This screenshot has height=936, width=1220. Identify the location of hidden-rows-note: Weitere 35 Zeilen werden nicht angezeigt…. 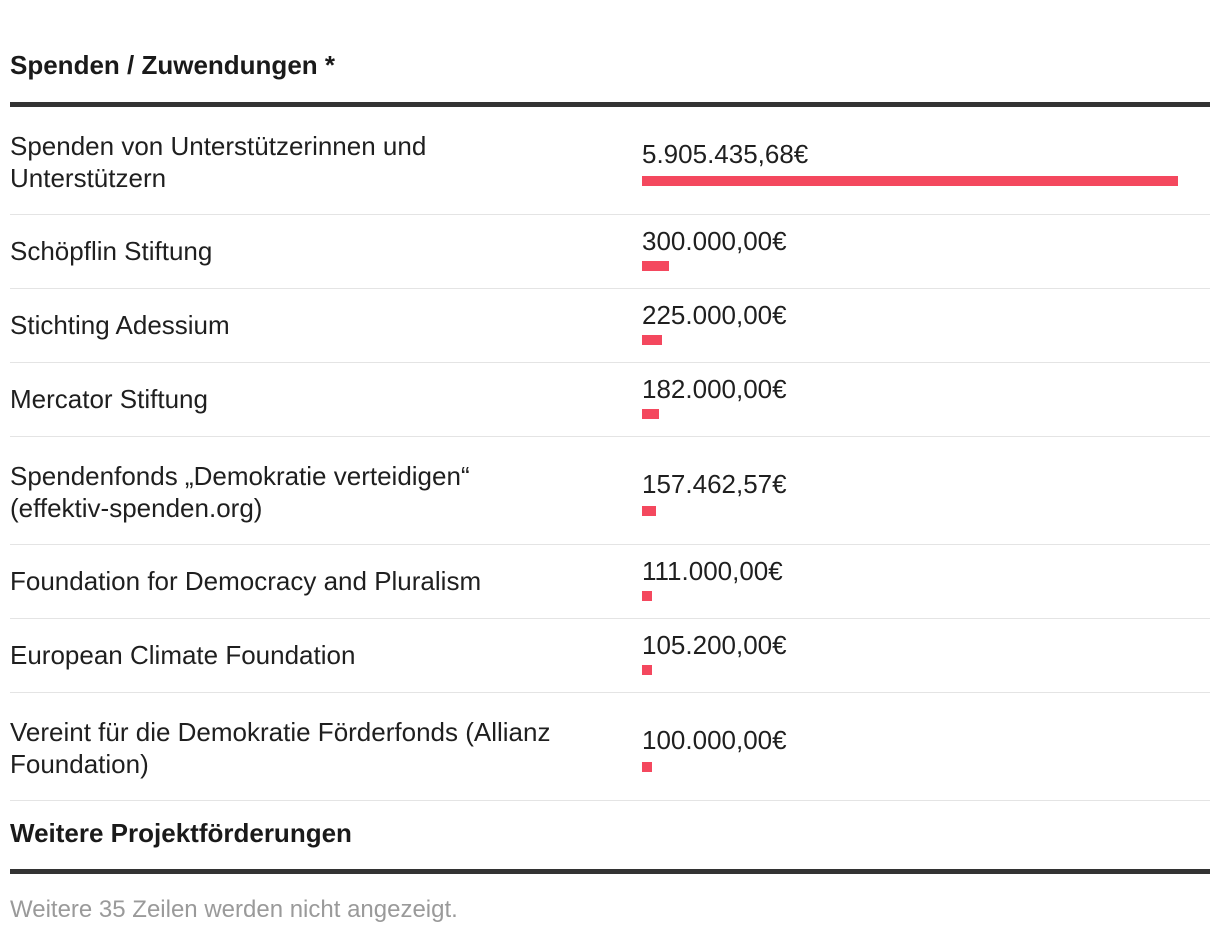
(234, 909).